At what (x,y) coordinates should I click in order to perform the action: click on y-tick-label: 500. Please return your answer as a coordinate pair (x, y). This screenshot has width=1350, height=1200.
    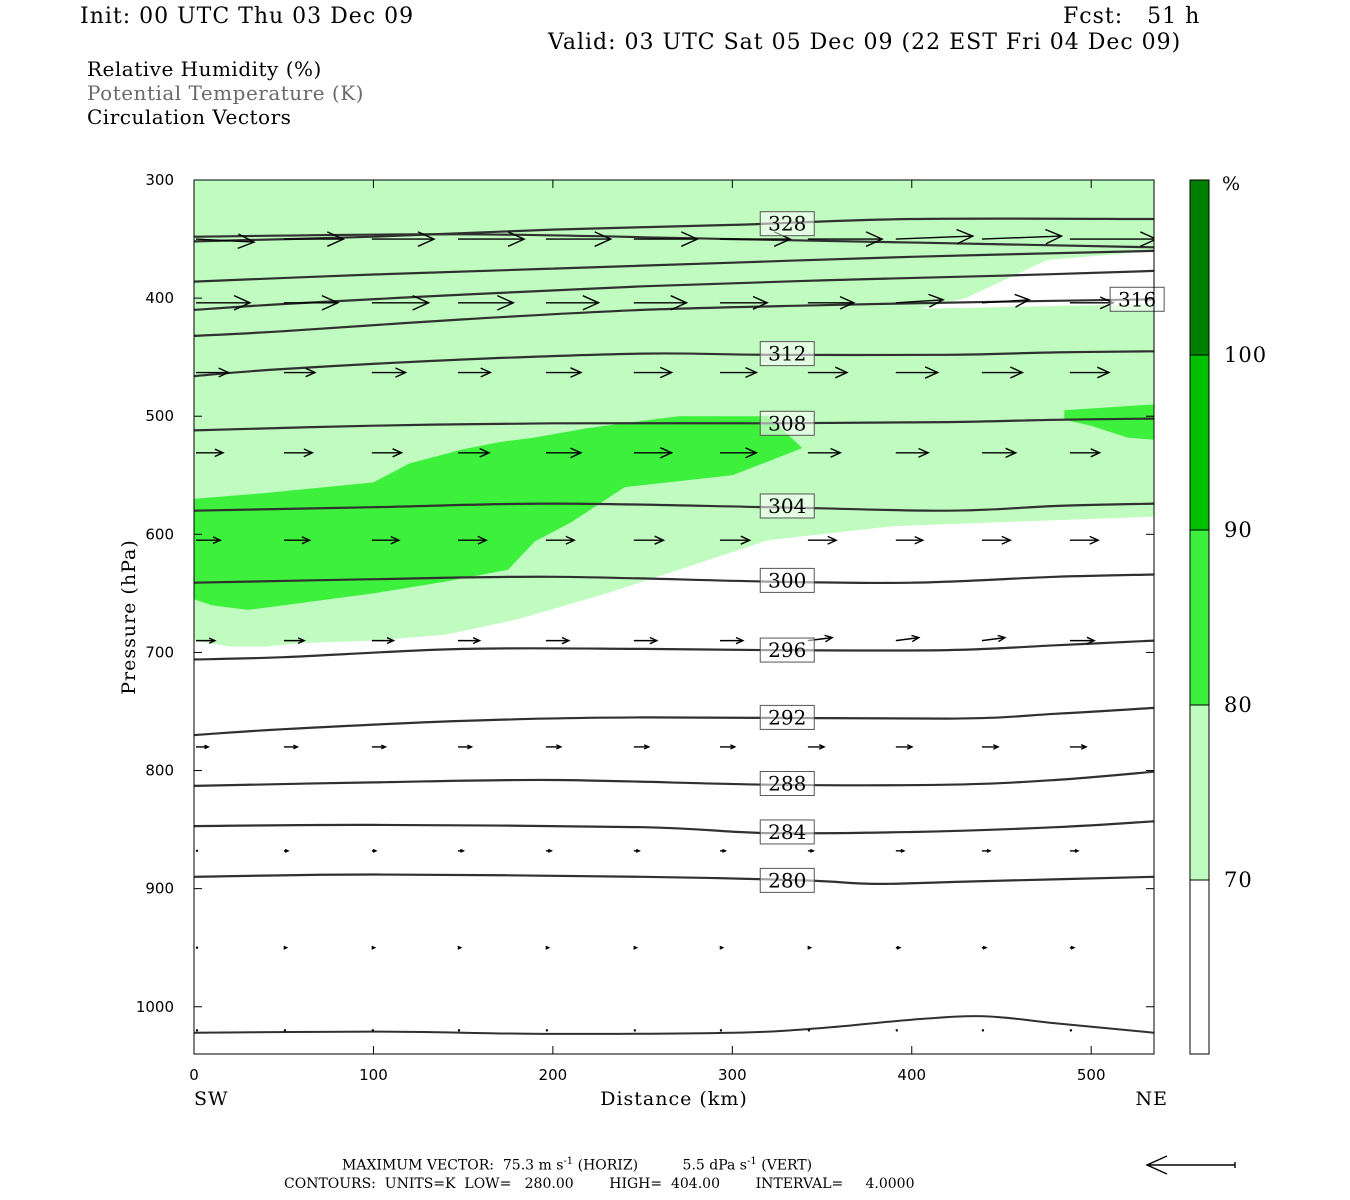
    Looking at the image, I should click on (159, 416).